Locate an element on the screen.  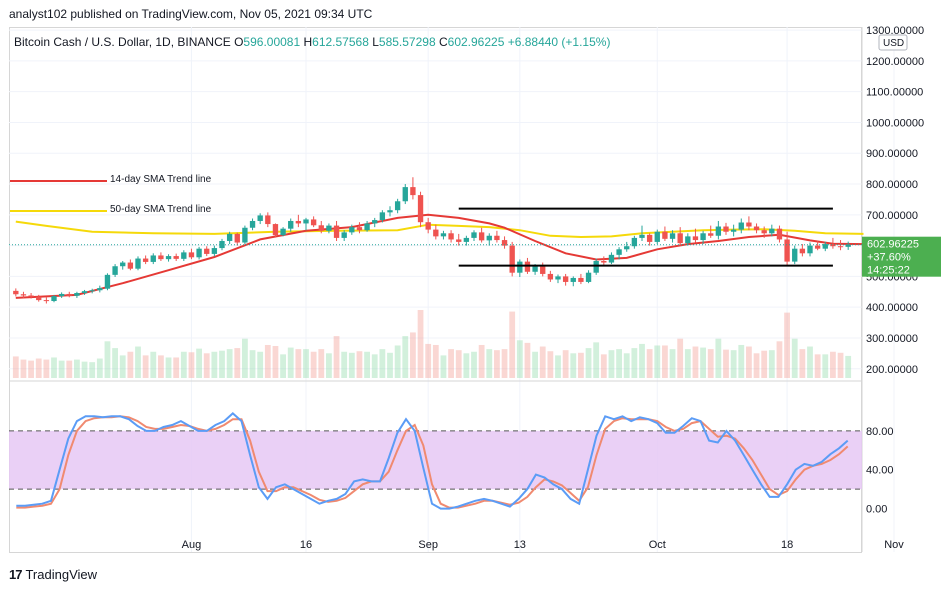
price-badge-change: +37.60% is located at coordinates (889, 258).